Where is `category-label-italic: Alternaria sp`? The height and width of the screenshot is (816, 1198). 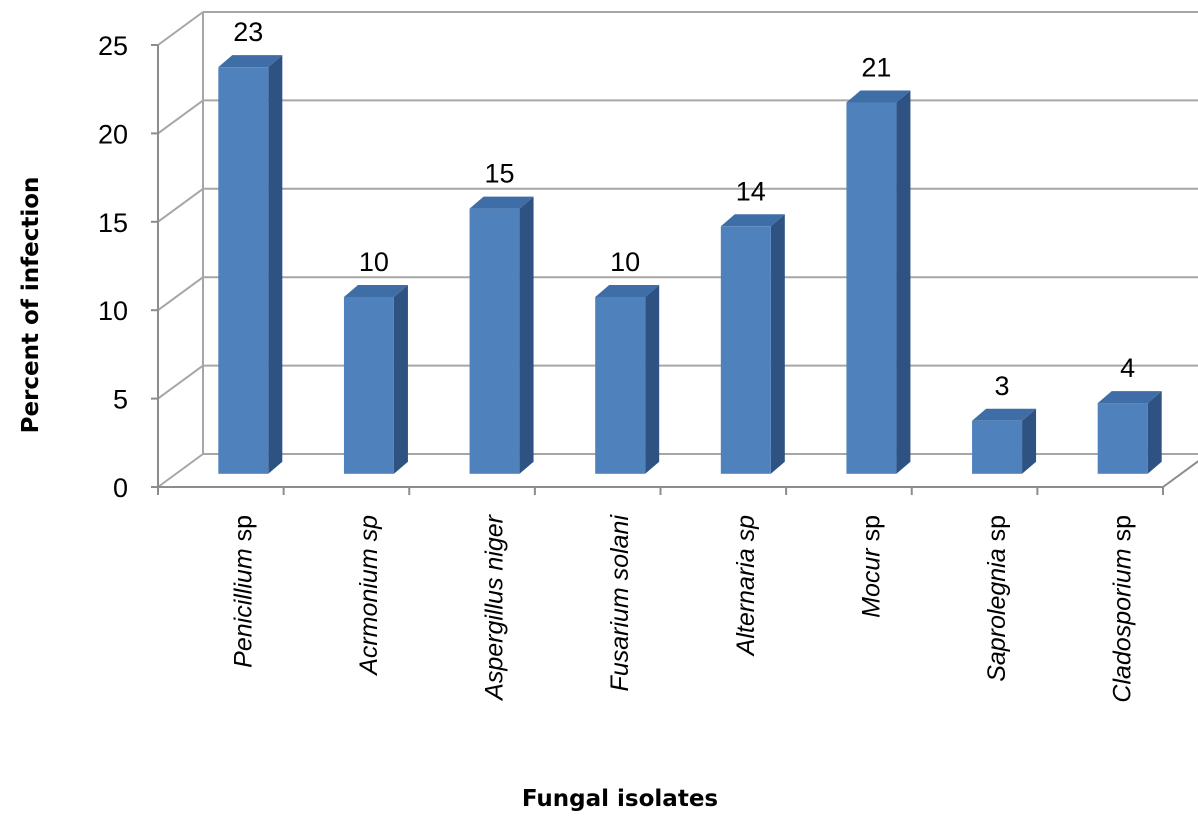 category-label-italic: Alternaria sp is located at coordinates (746, 586).